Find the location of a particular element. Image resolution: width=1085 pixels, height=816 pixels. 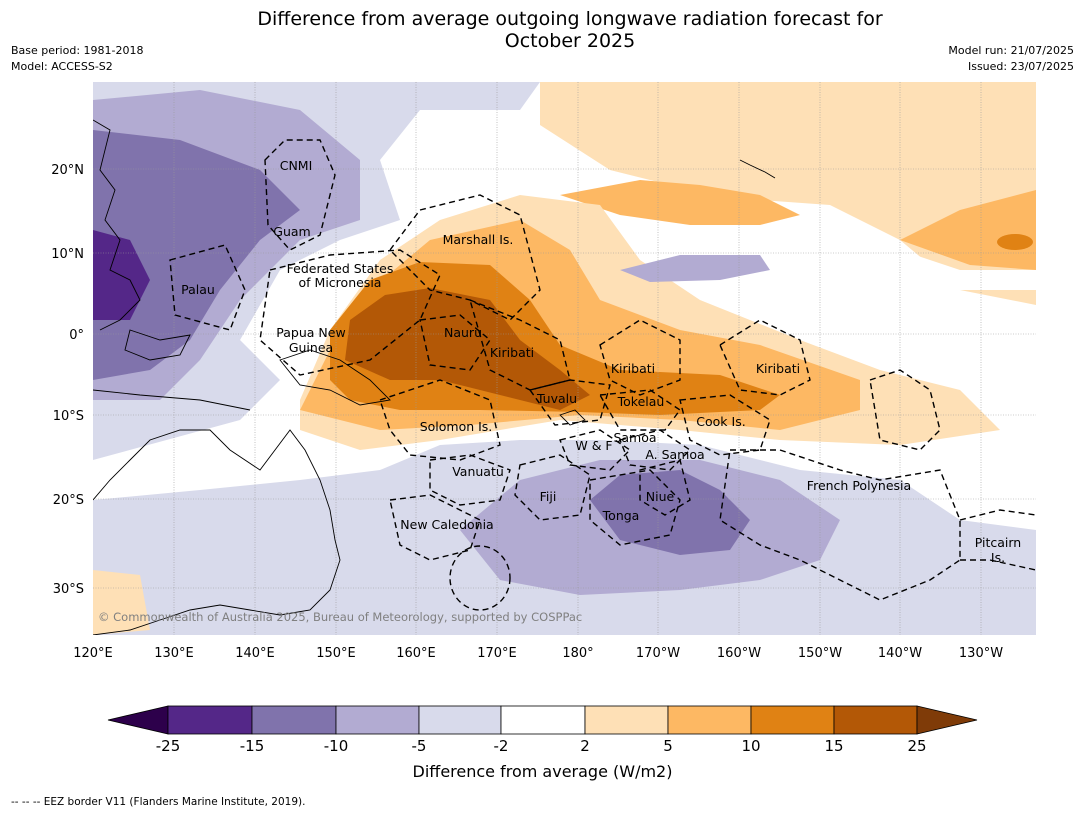

colorbar-extend-low is located at coordinates (138, 720).